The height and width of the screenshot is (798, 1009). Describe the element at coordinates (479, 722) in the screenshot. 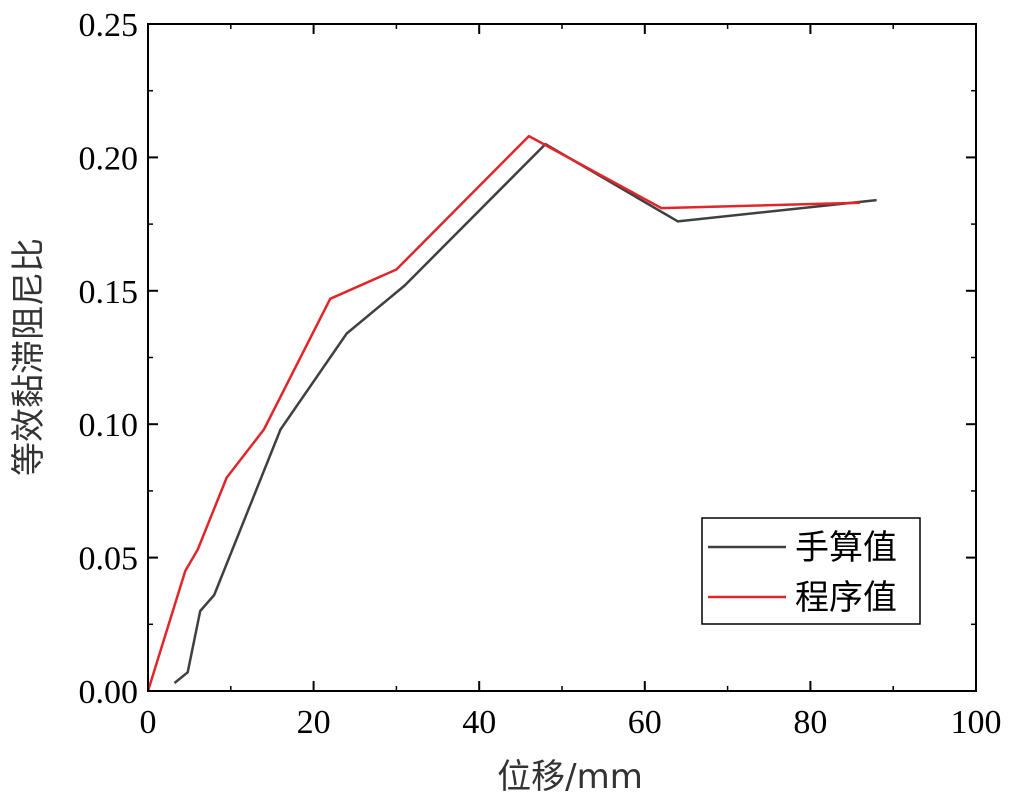

I see `x-tick-label: 40` at that location.